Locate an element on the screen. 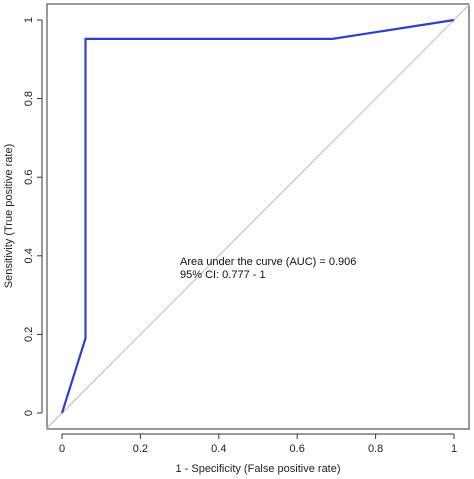  y-axis: 0 0.2 0.4 0.6 0.8 1 is located at coordinates (33, 216).